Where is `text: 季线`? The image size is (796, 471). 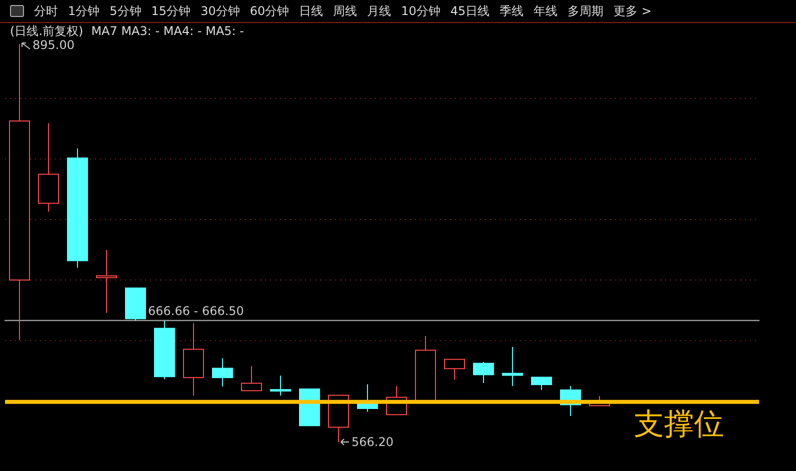 text: 季线 is located at coordinates (512, 11).